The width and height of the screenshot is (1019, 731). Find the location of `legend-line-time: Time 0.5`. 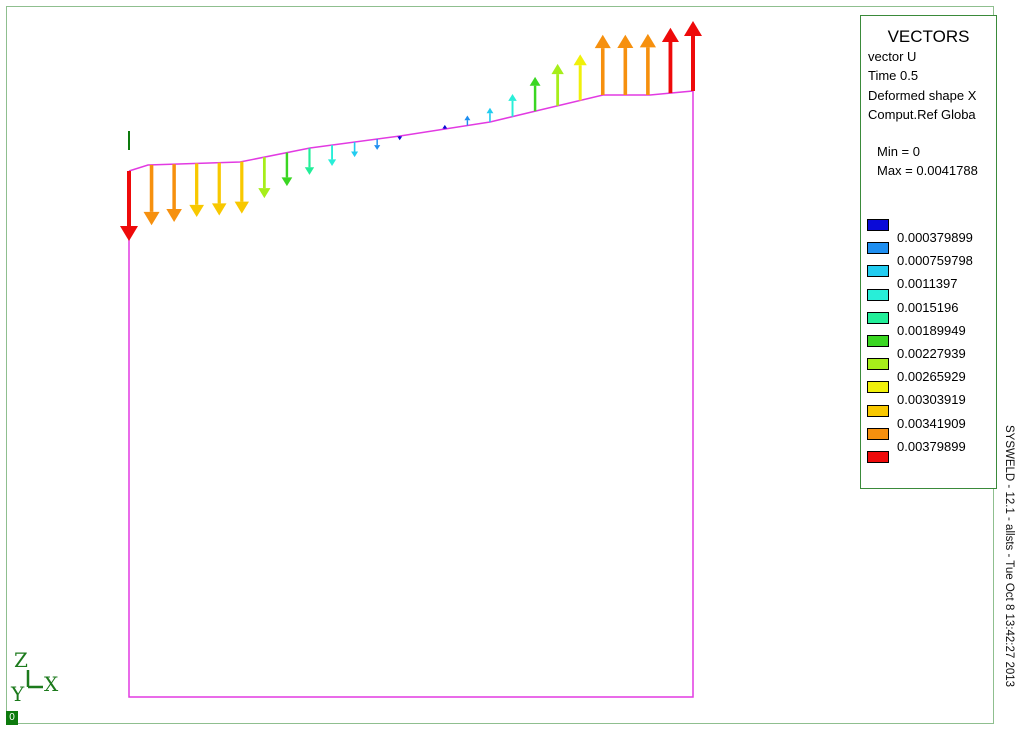

legend-line-time: Time 0.5 is located at coordinates (893, 75).